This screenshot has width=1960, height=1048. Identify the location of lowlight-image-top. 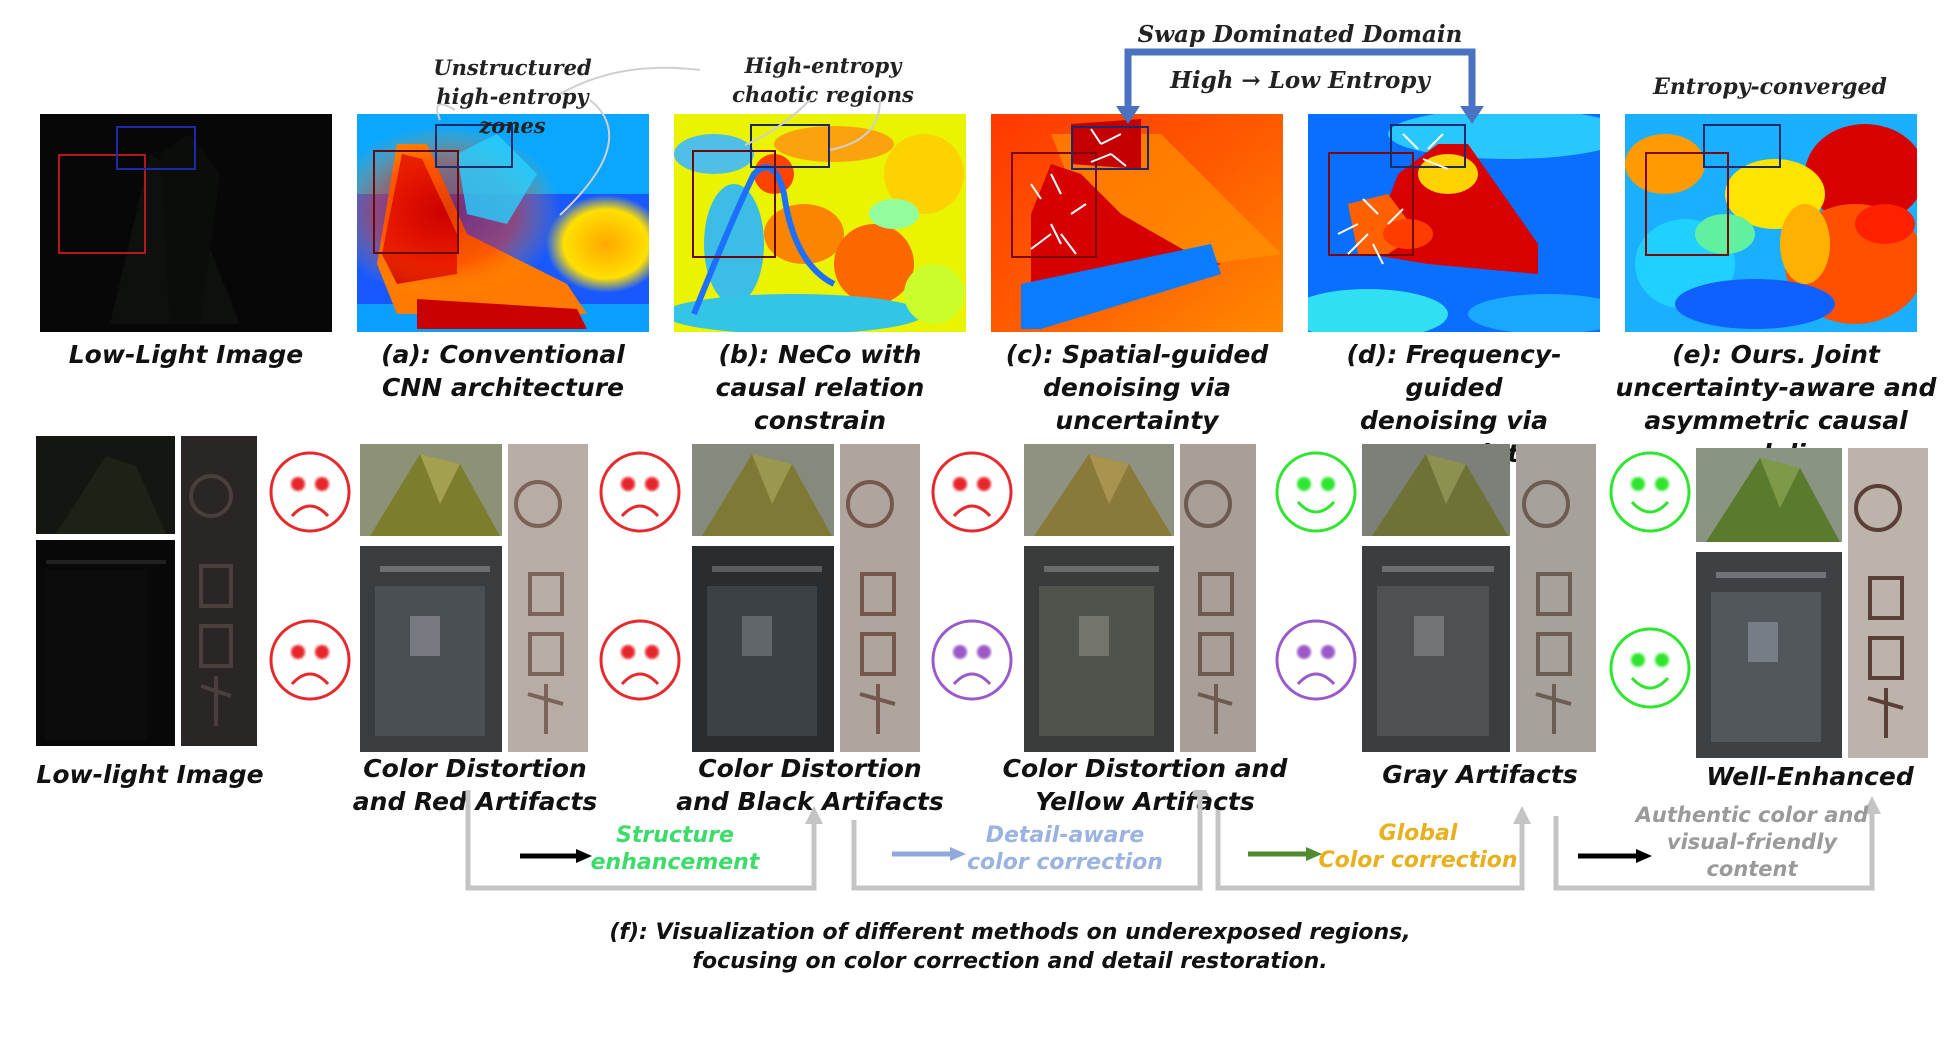
(186, 223).